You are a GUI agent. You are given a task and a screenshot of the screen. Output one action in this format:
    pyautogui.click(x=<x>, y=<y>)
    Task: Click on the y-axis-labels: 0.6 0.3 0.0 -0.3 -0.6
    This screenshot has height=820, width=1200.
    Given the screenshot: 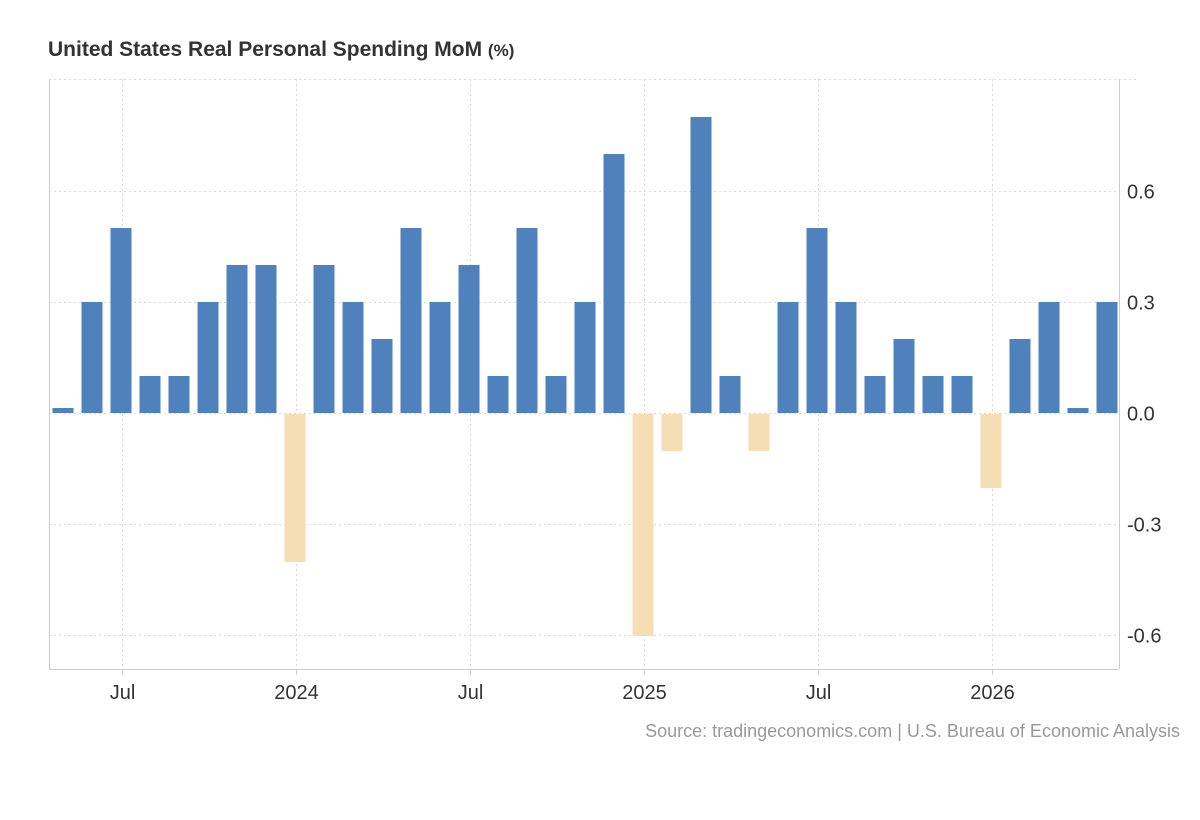 What is the action you would take?
    pyautogui.click(x=1144, y=415)
    